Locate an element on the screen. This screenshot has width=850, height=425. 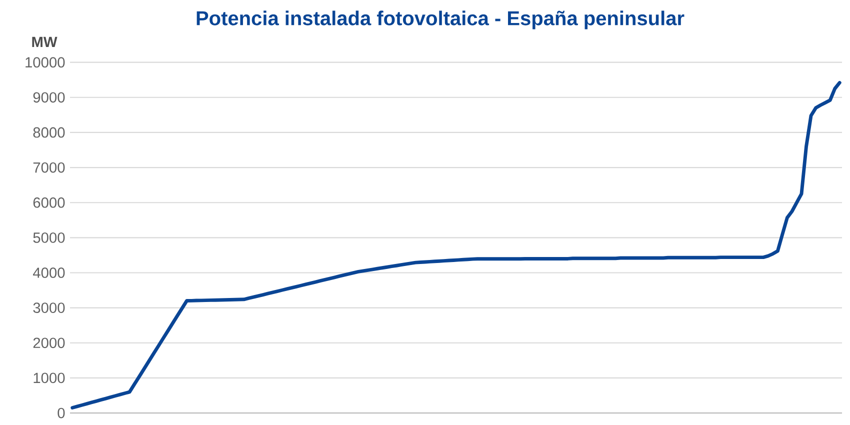
y-tick-label: 0 is located at coordinates (61, 413).